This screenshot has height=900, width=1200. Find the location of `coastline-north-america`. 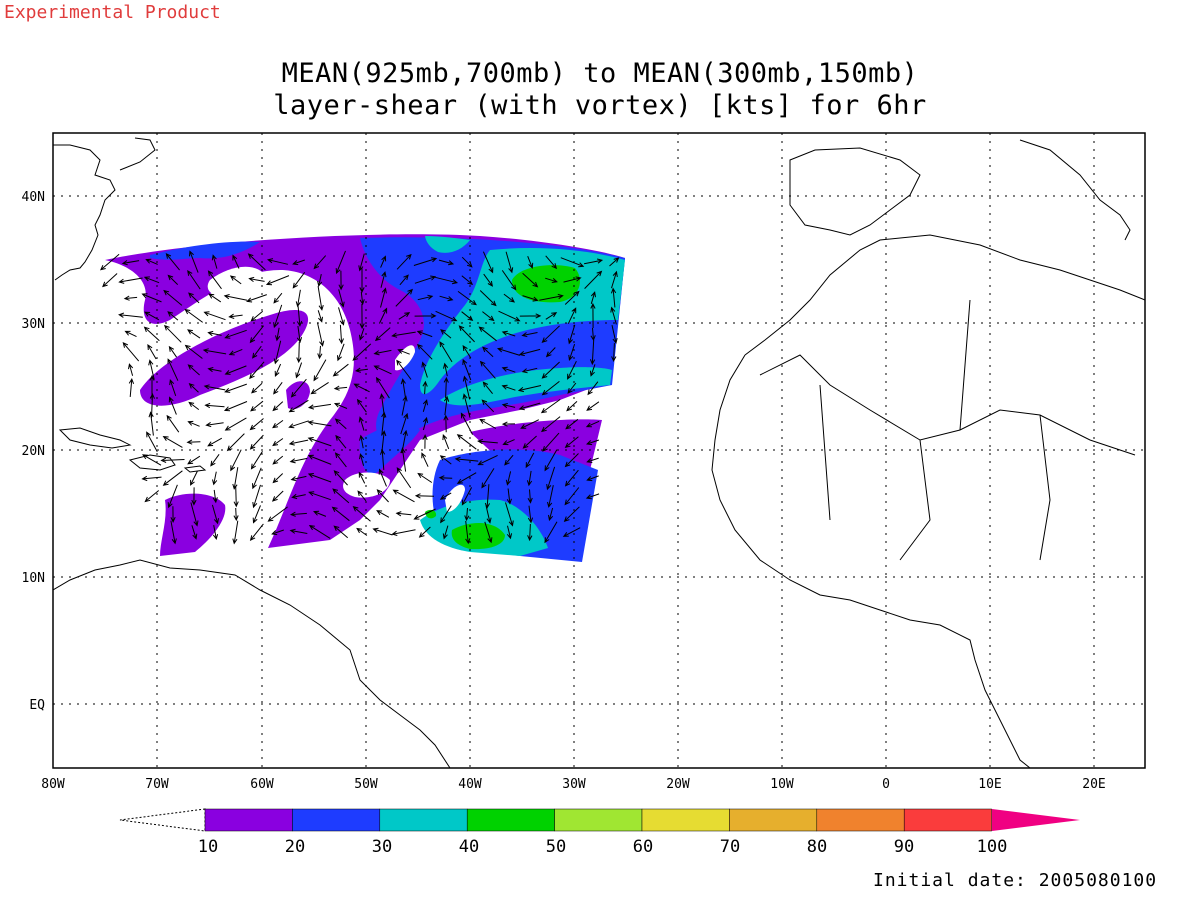

coastline-north-america is located at coordinates (84, 212).